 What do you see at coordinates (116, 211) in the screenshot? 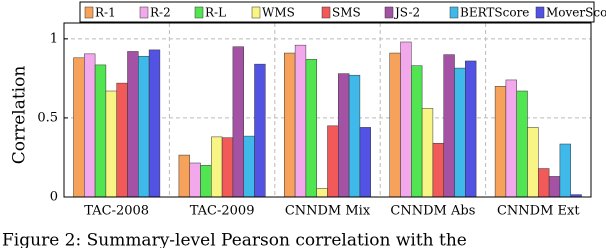
I see `x-tick-label: TAC-2008` at bounding box center [116, 211].